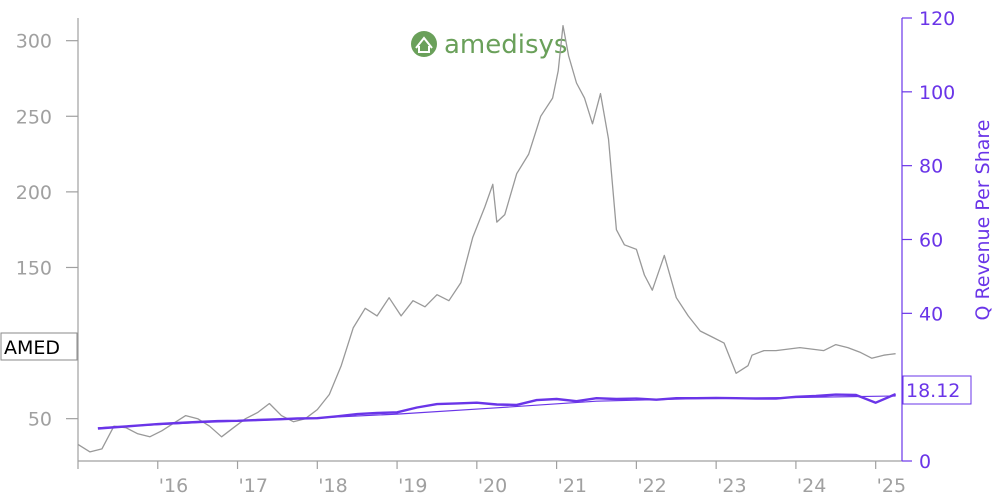 This screenshot has height=500, width=1000. Describe the element at coordinates (34, 193) in the screenshot. I see `left-tick-label: 200` at that location.